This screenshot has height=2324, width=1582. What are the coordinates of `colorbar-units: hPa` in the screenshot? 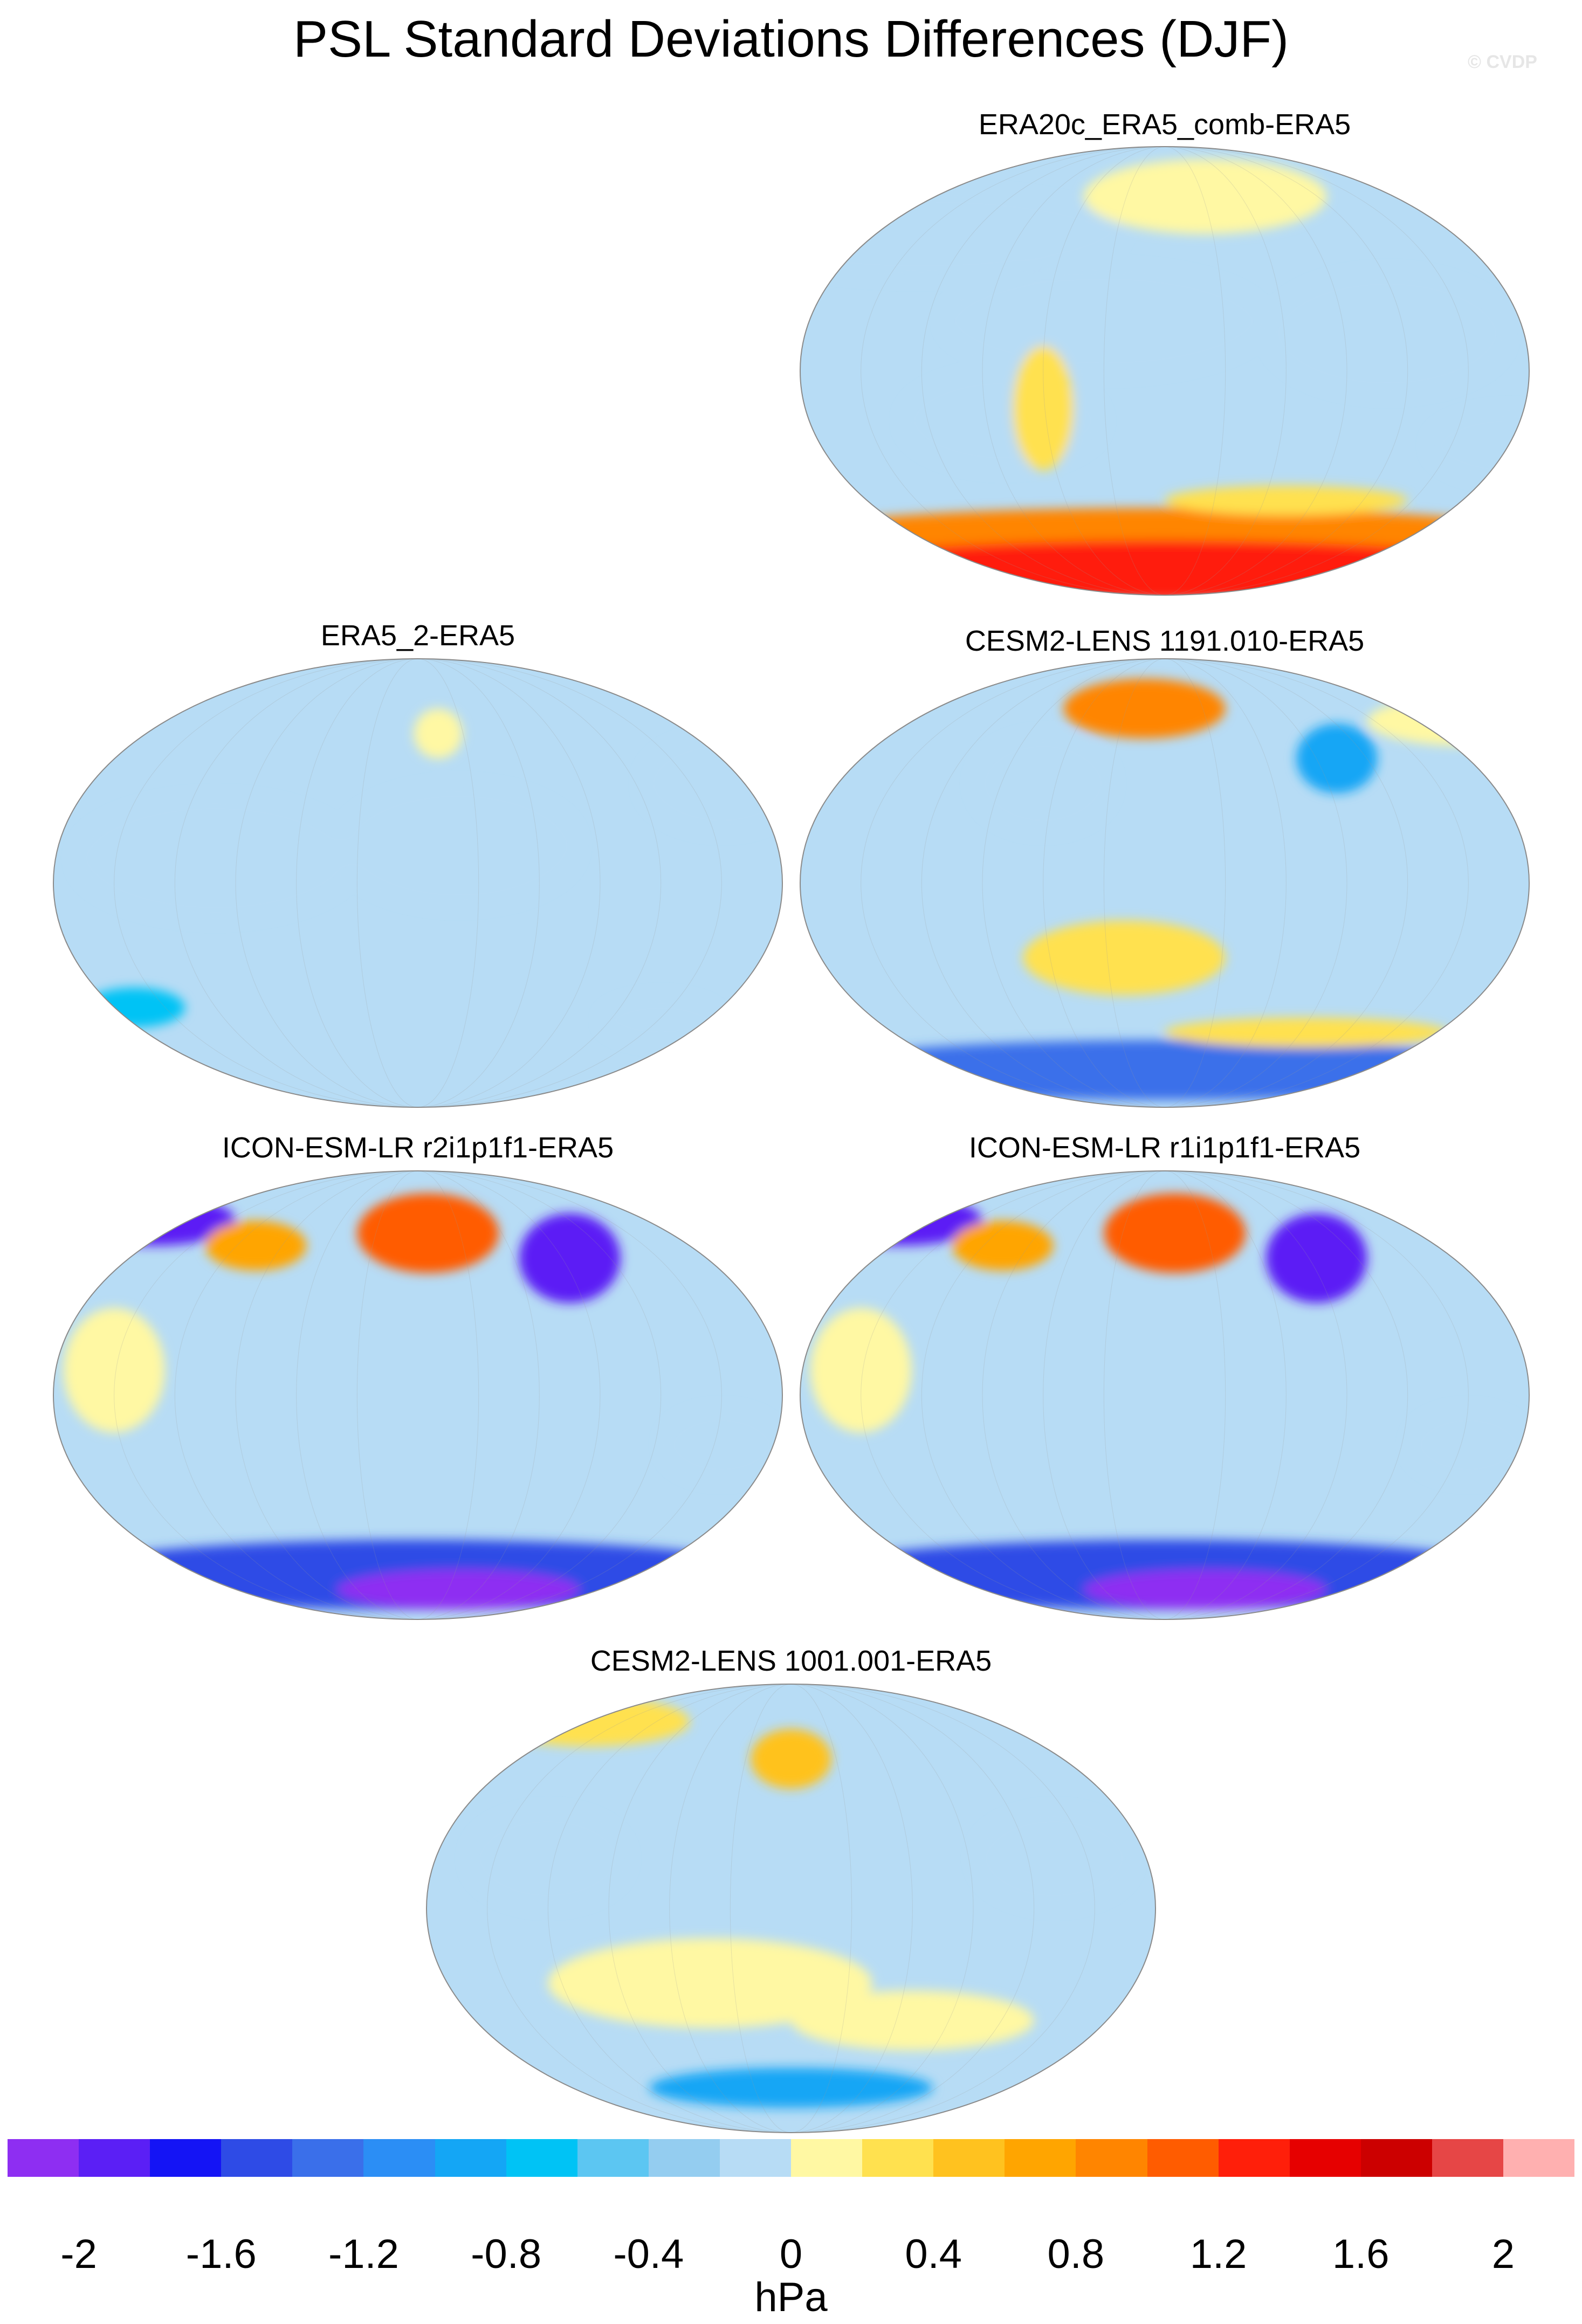 It's located at (791, 2297).